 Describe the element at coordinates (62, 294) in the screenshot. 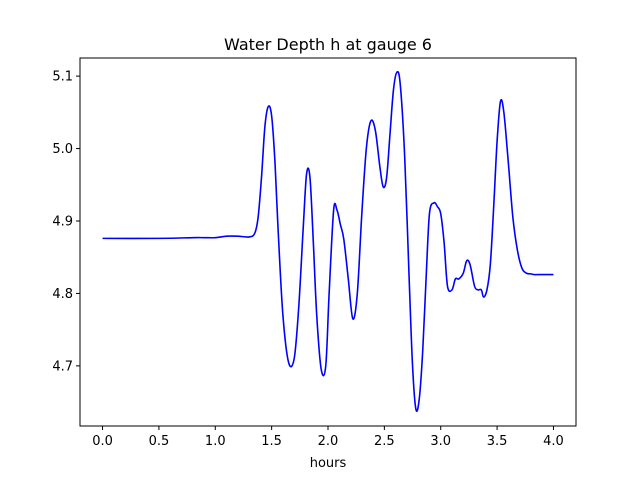

I see `y-tick-label: 4.8` at that location.